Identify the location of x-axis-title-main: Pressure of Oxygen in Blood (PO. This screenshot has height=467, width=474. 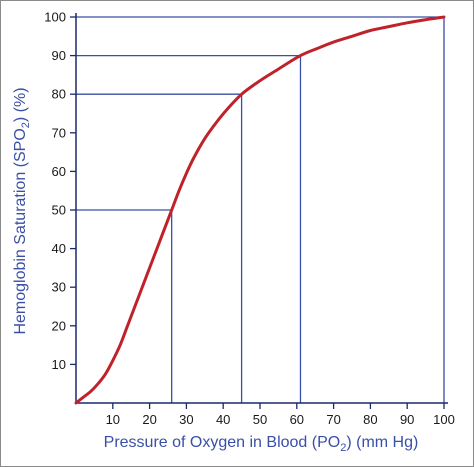
(222, 442).